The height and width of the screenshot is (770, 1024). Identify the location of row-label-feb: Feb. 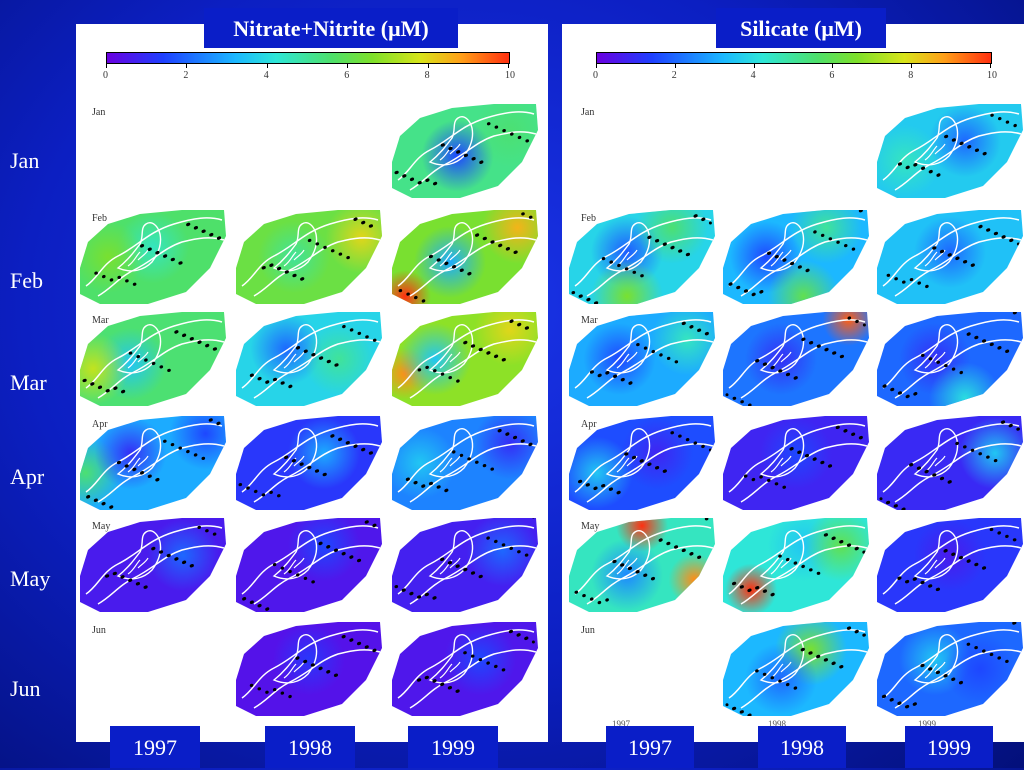
(26, 280).